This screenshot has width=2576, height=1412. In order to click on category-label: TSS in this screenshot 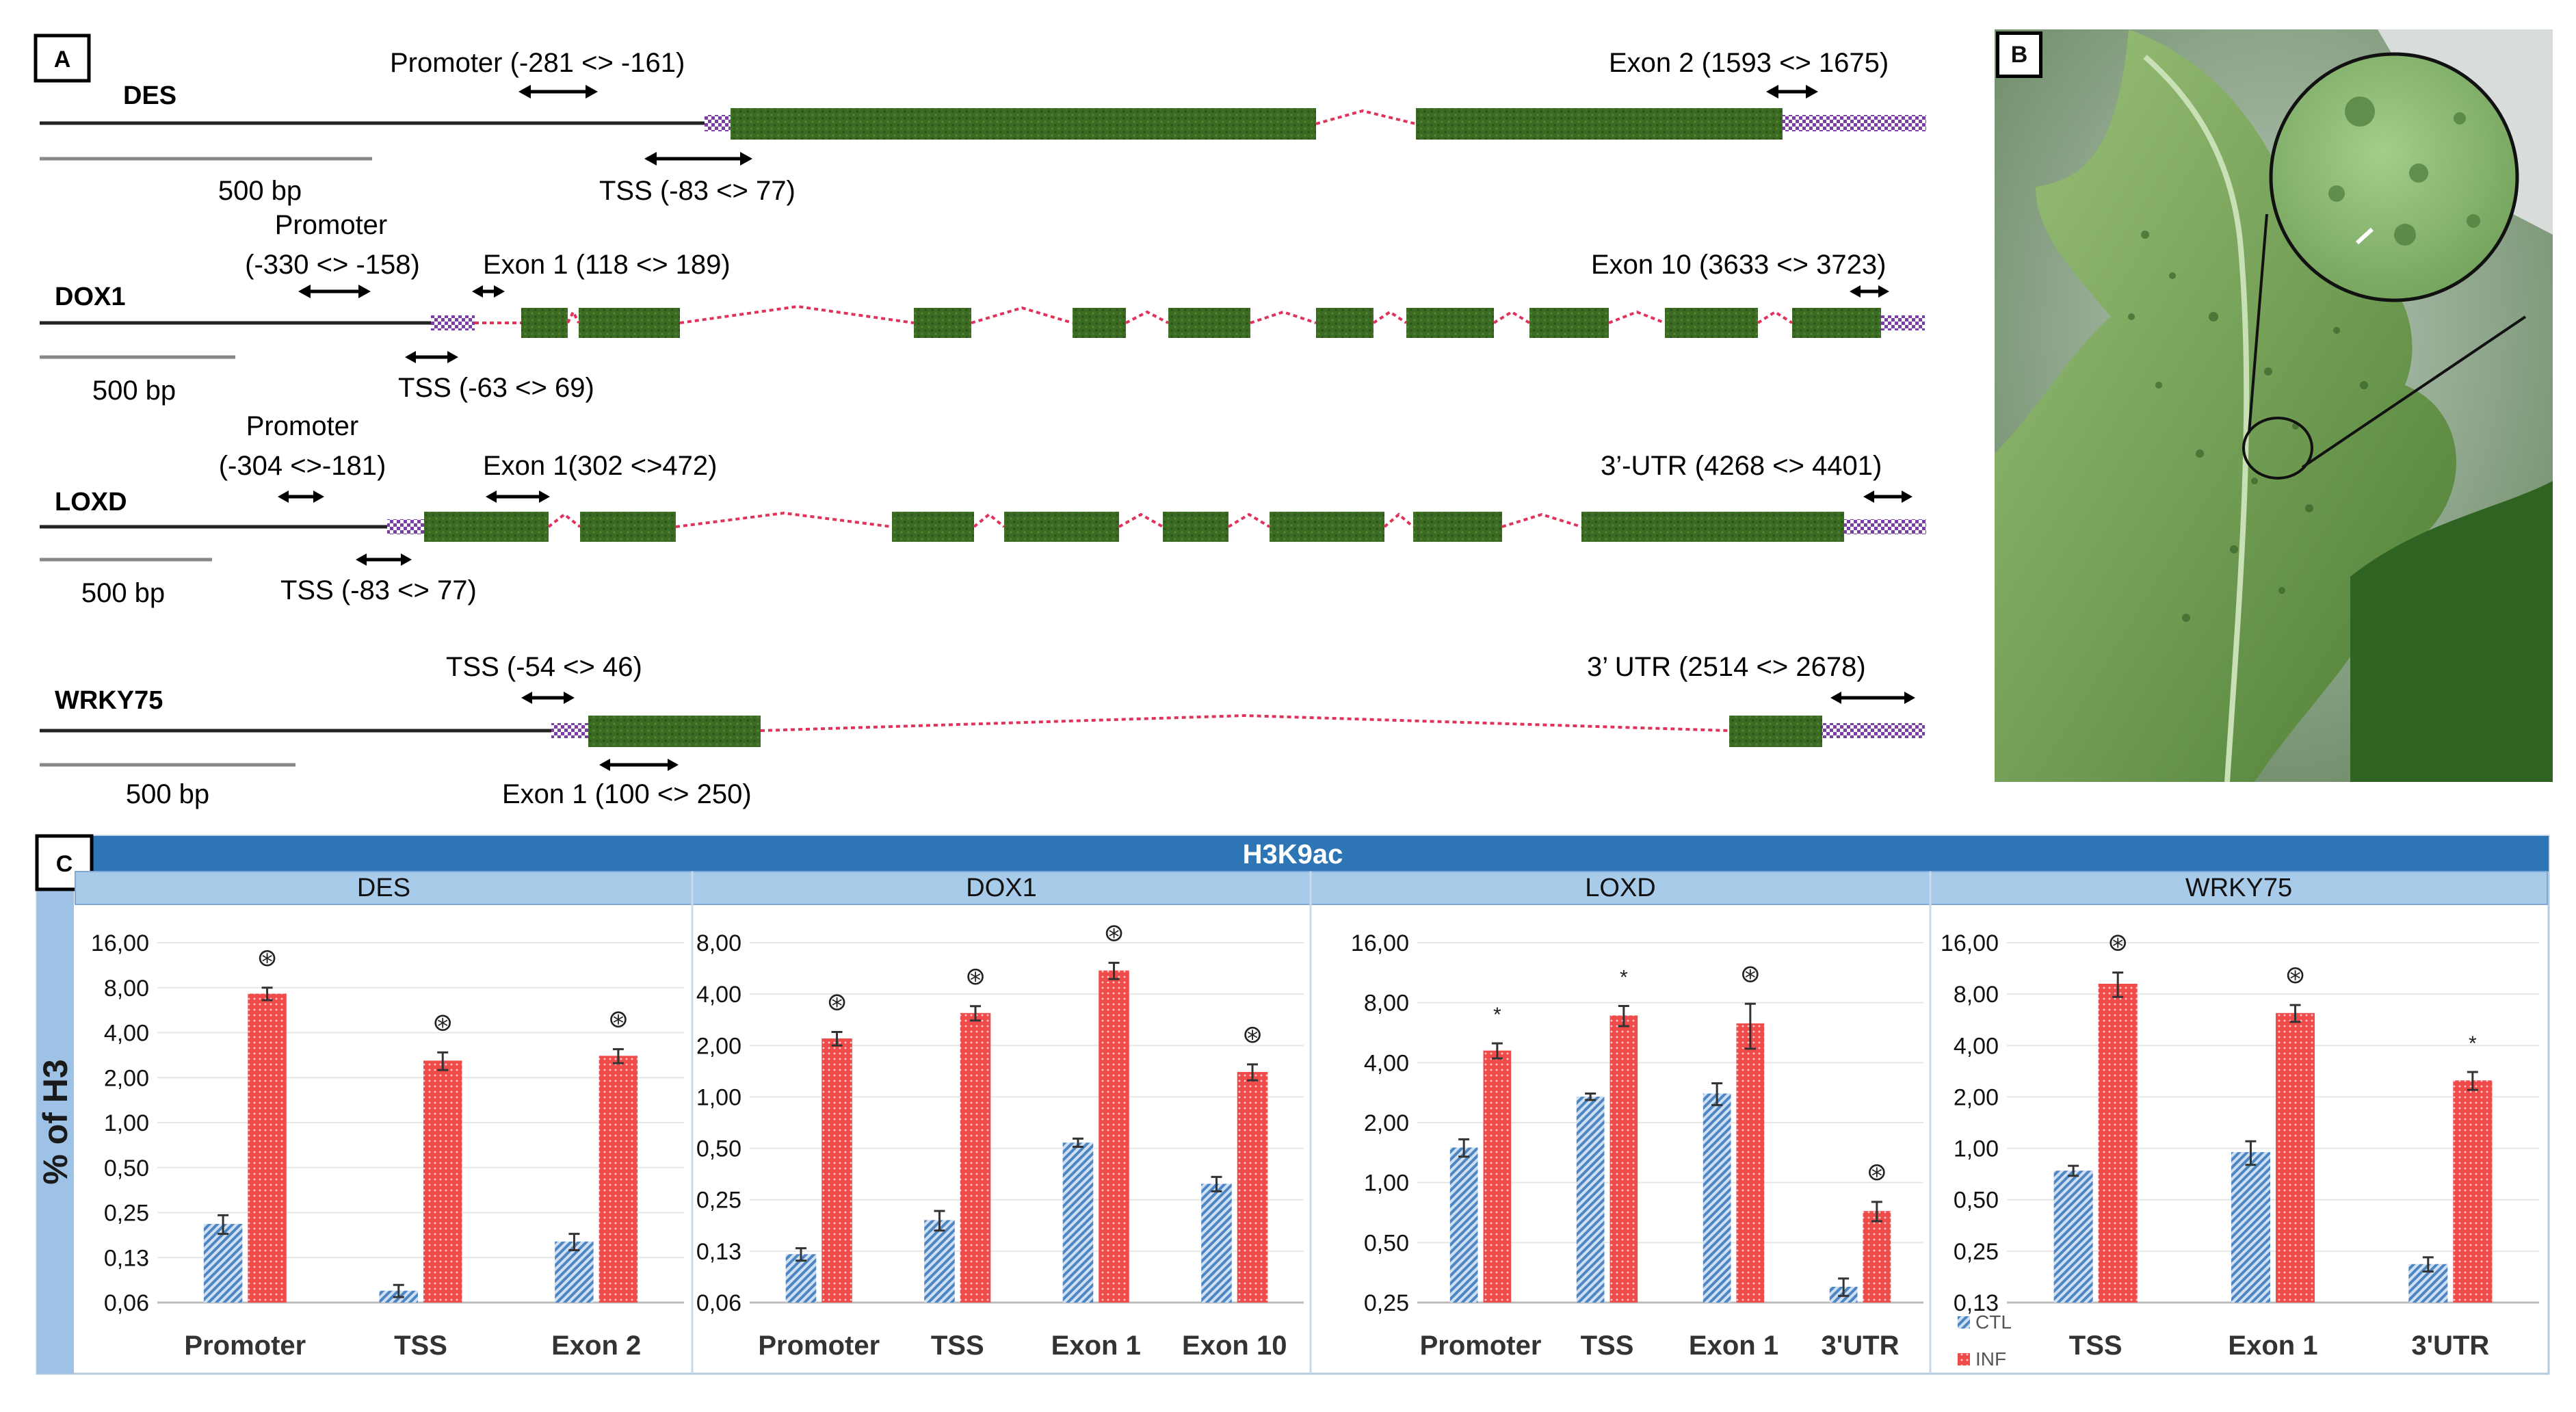, I will do `click(2095, 1346)`.